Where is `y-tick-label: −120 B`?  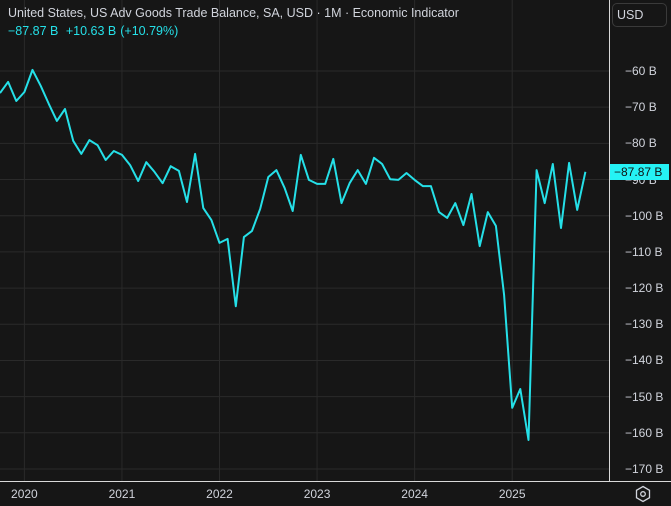
y-tick-label: −120 B is located at coordinates (644, 288).